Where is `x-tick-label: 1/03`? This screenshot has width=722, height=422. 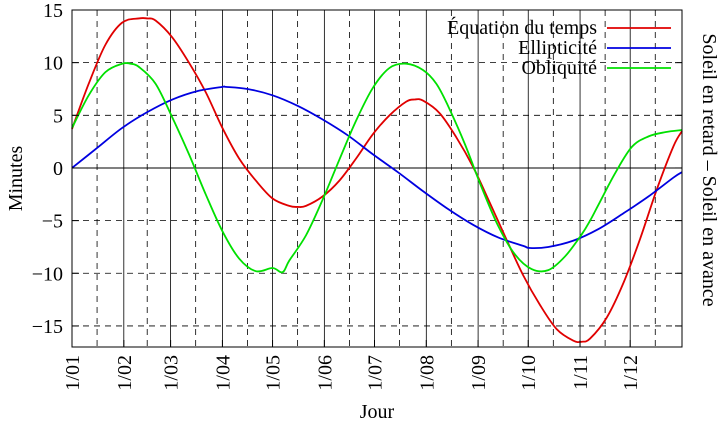
x-tick-label: 1/03 is located at coordinates (172, 373).